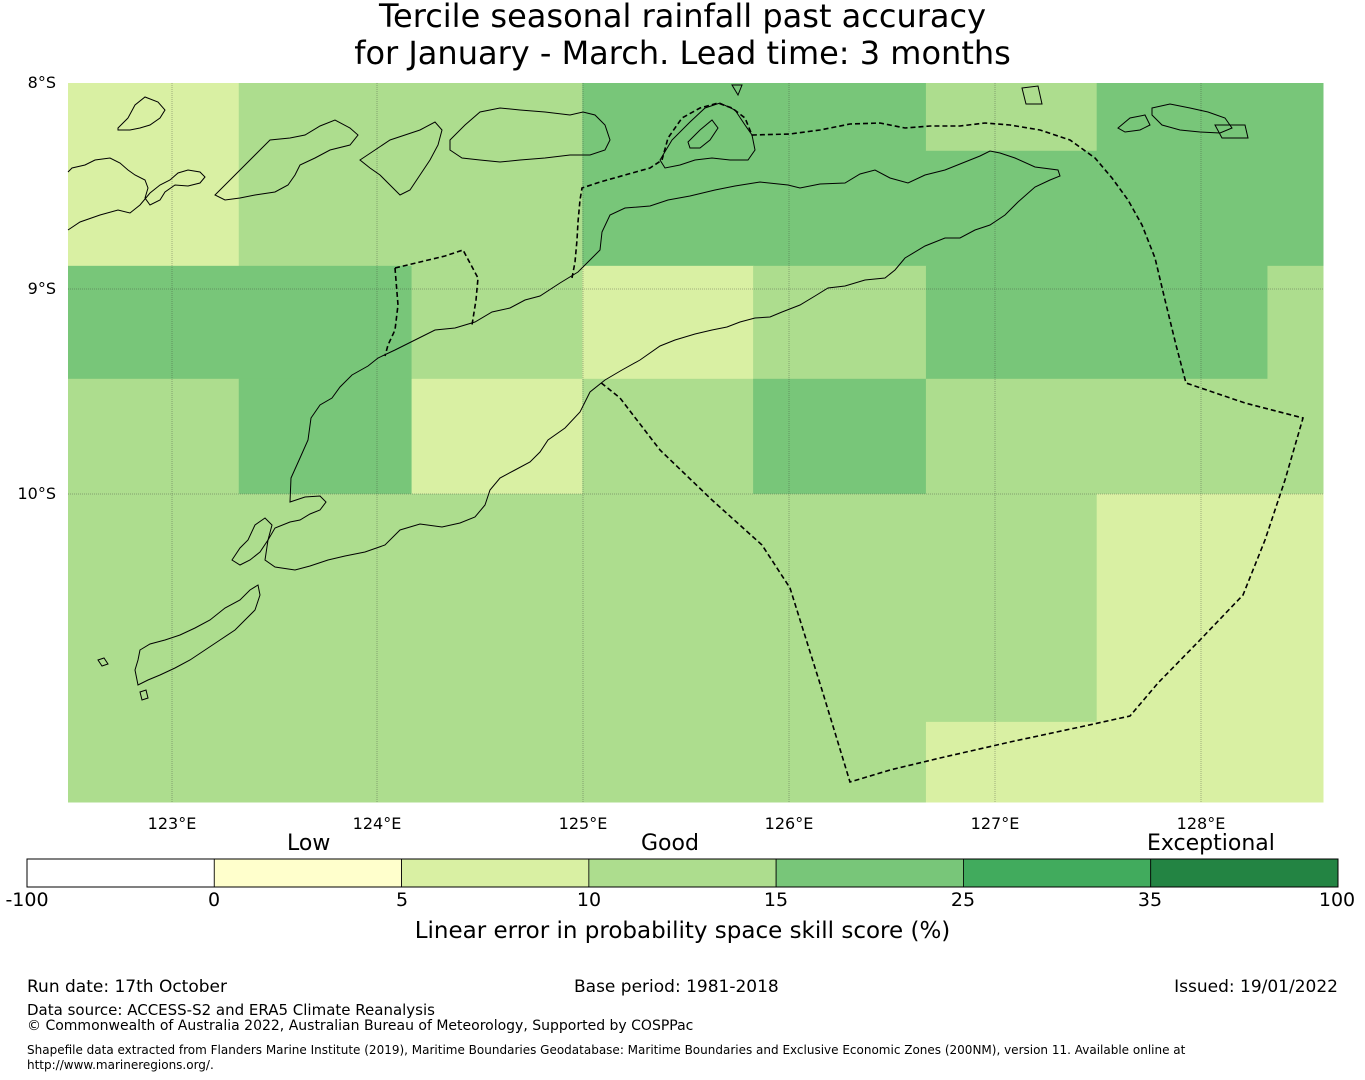 This screenshot has height=1080, width=1365. What do you see at coordinates (41, 288) in the screenshot?
I see `lat-label-9s: 9°S` at bounding box center [41, 288].